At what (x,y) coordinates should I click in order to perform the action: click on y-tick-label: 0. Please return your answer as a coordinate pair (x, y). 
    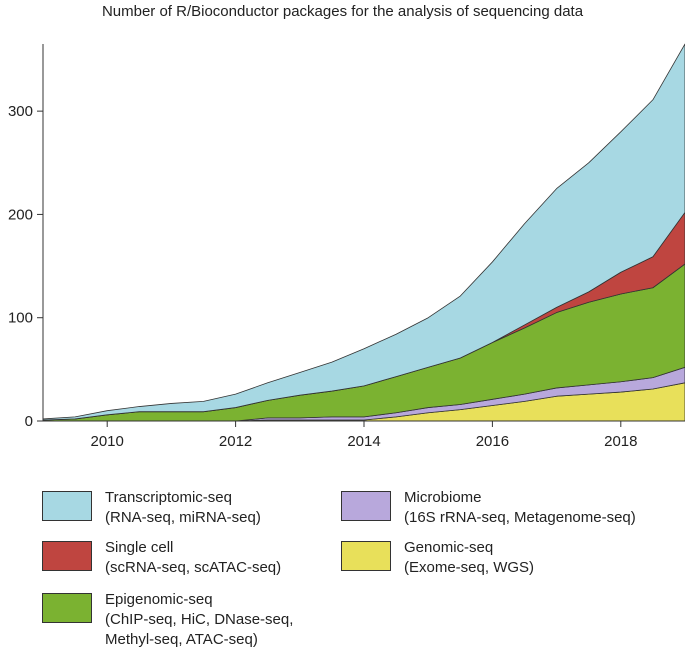
    Looking at the image, I should click on (29, 421).